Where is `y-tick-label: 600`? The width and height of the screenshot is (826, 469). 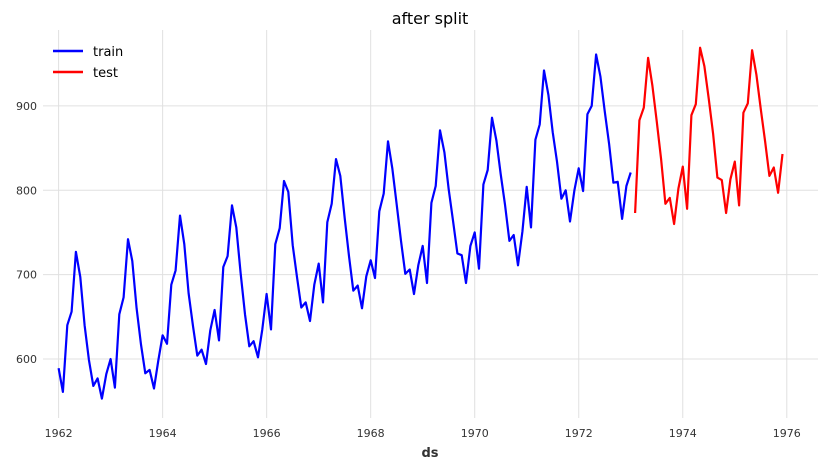
y-tick-label: 600 is located at coordinates (26, 359).